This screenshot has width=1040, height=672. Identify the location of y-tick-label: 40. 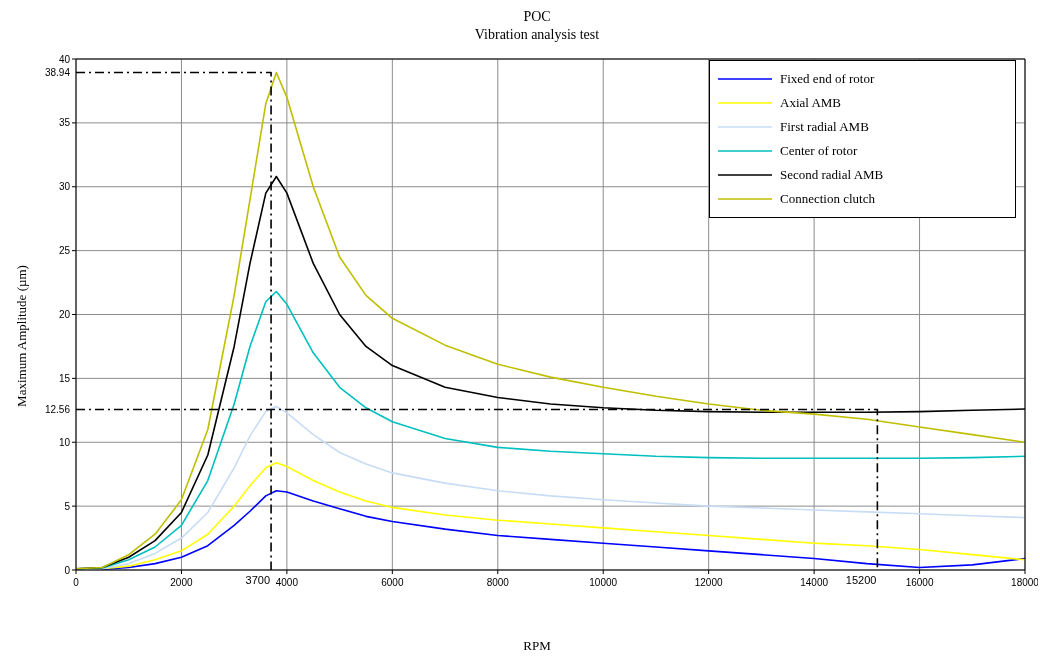
(64, 59).